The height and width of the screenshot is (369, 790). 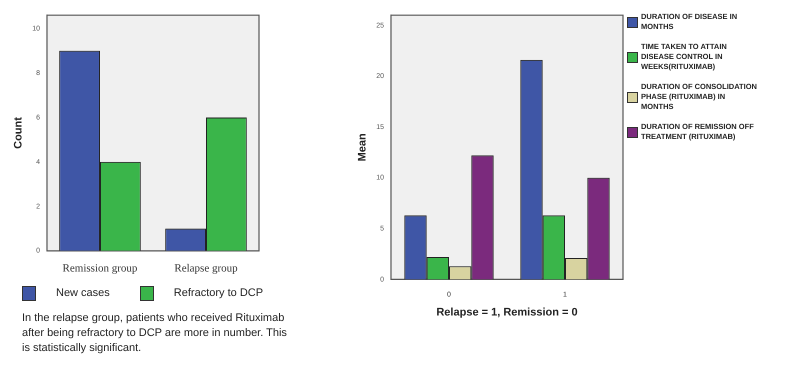 What do you see at coordinates (507, 312) in the screenshot?
I see `x-axis-title: Relapse = 1, Remission = 0` at bounding box center [507, 312].